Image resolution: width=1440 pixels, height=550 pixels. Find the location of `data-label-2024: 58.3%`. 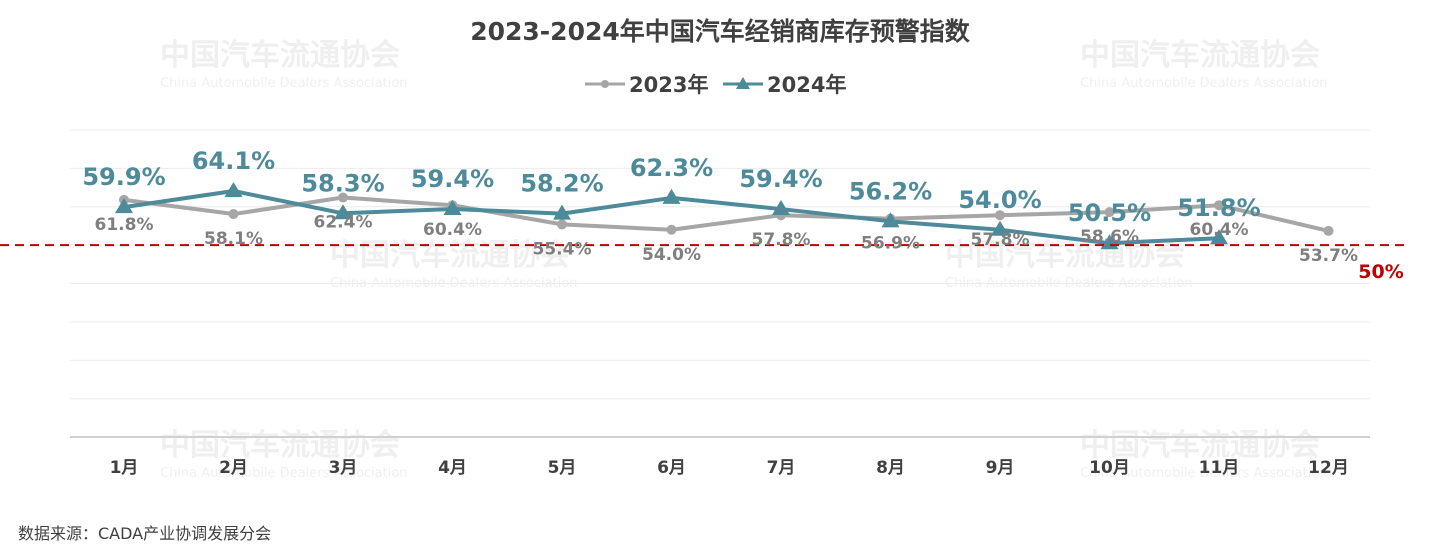

data-label-2024: 58.3% is located at coordinates (342, 183).